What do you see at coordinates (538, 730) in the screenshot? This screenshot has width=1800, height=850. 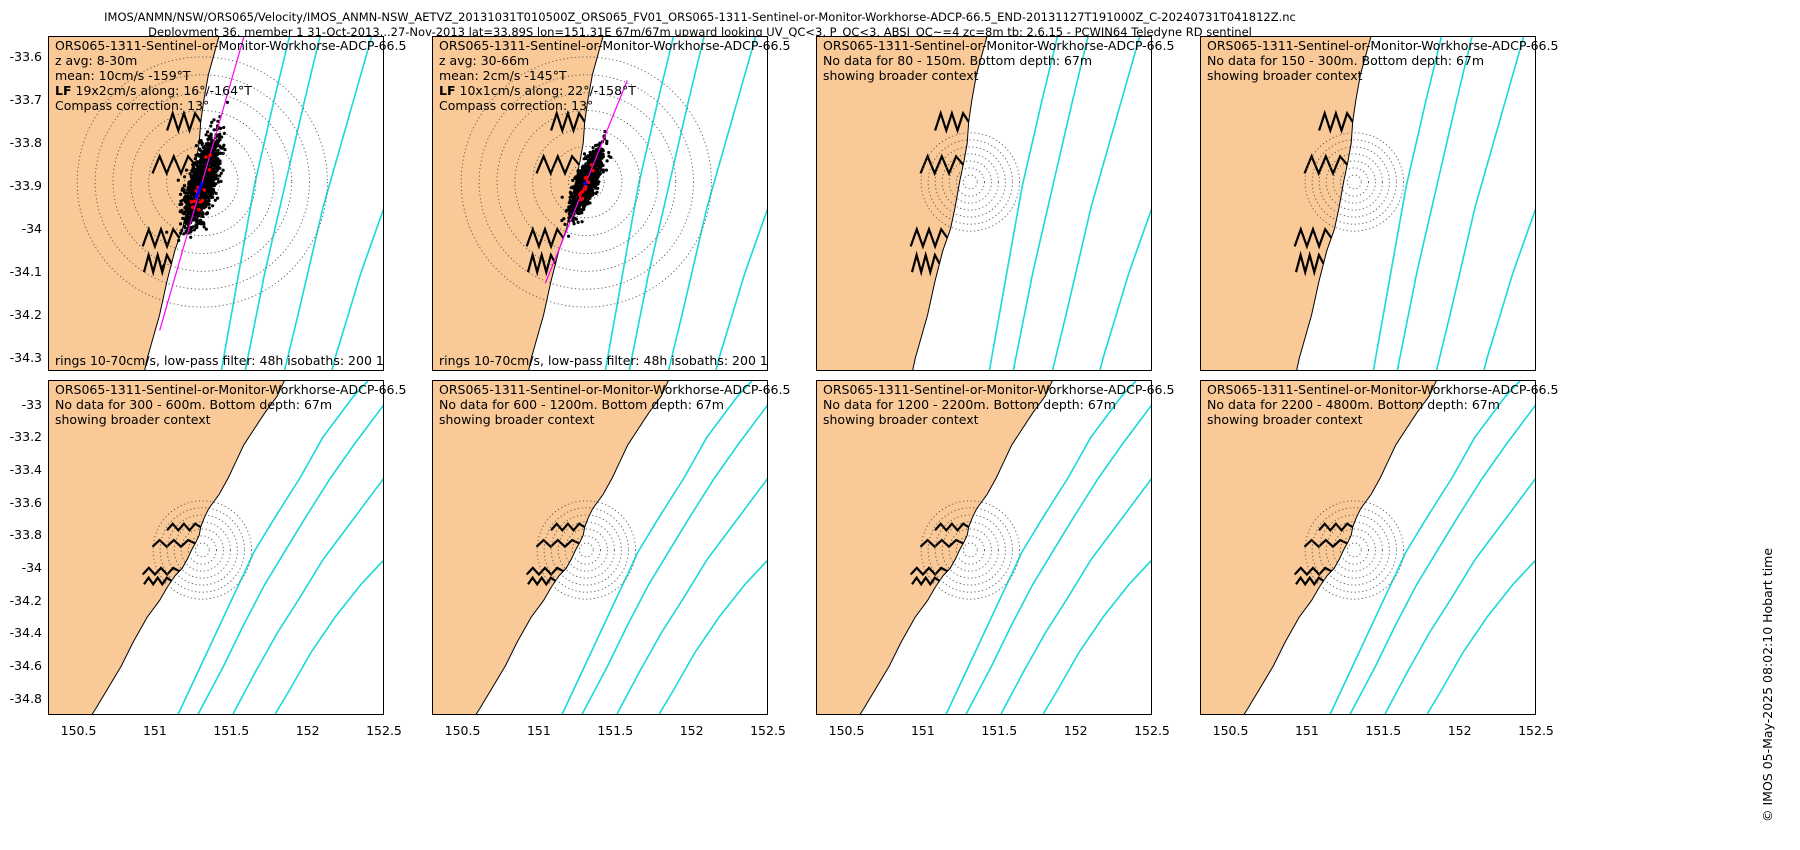 I see `x-tick-label: 151` at bounding box center [538, 730].